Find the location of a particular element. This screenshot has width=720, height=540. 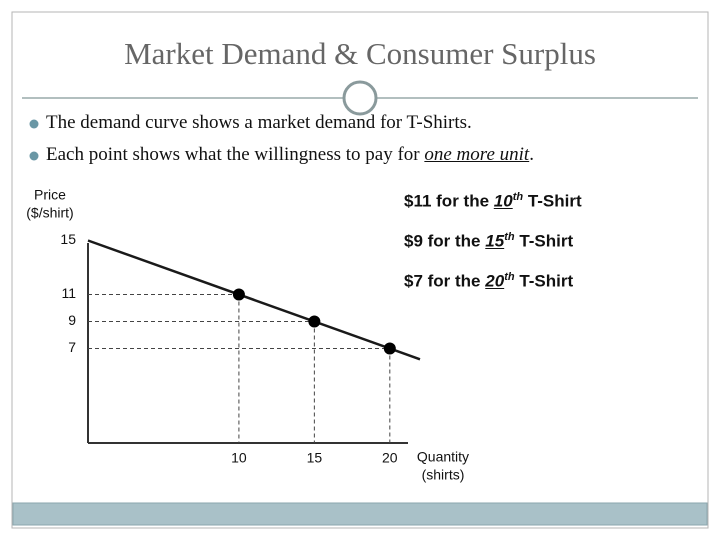

annotation-lead: $11 for the is located at coordinates (447, 201).